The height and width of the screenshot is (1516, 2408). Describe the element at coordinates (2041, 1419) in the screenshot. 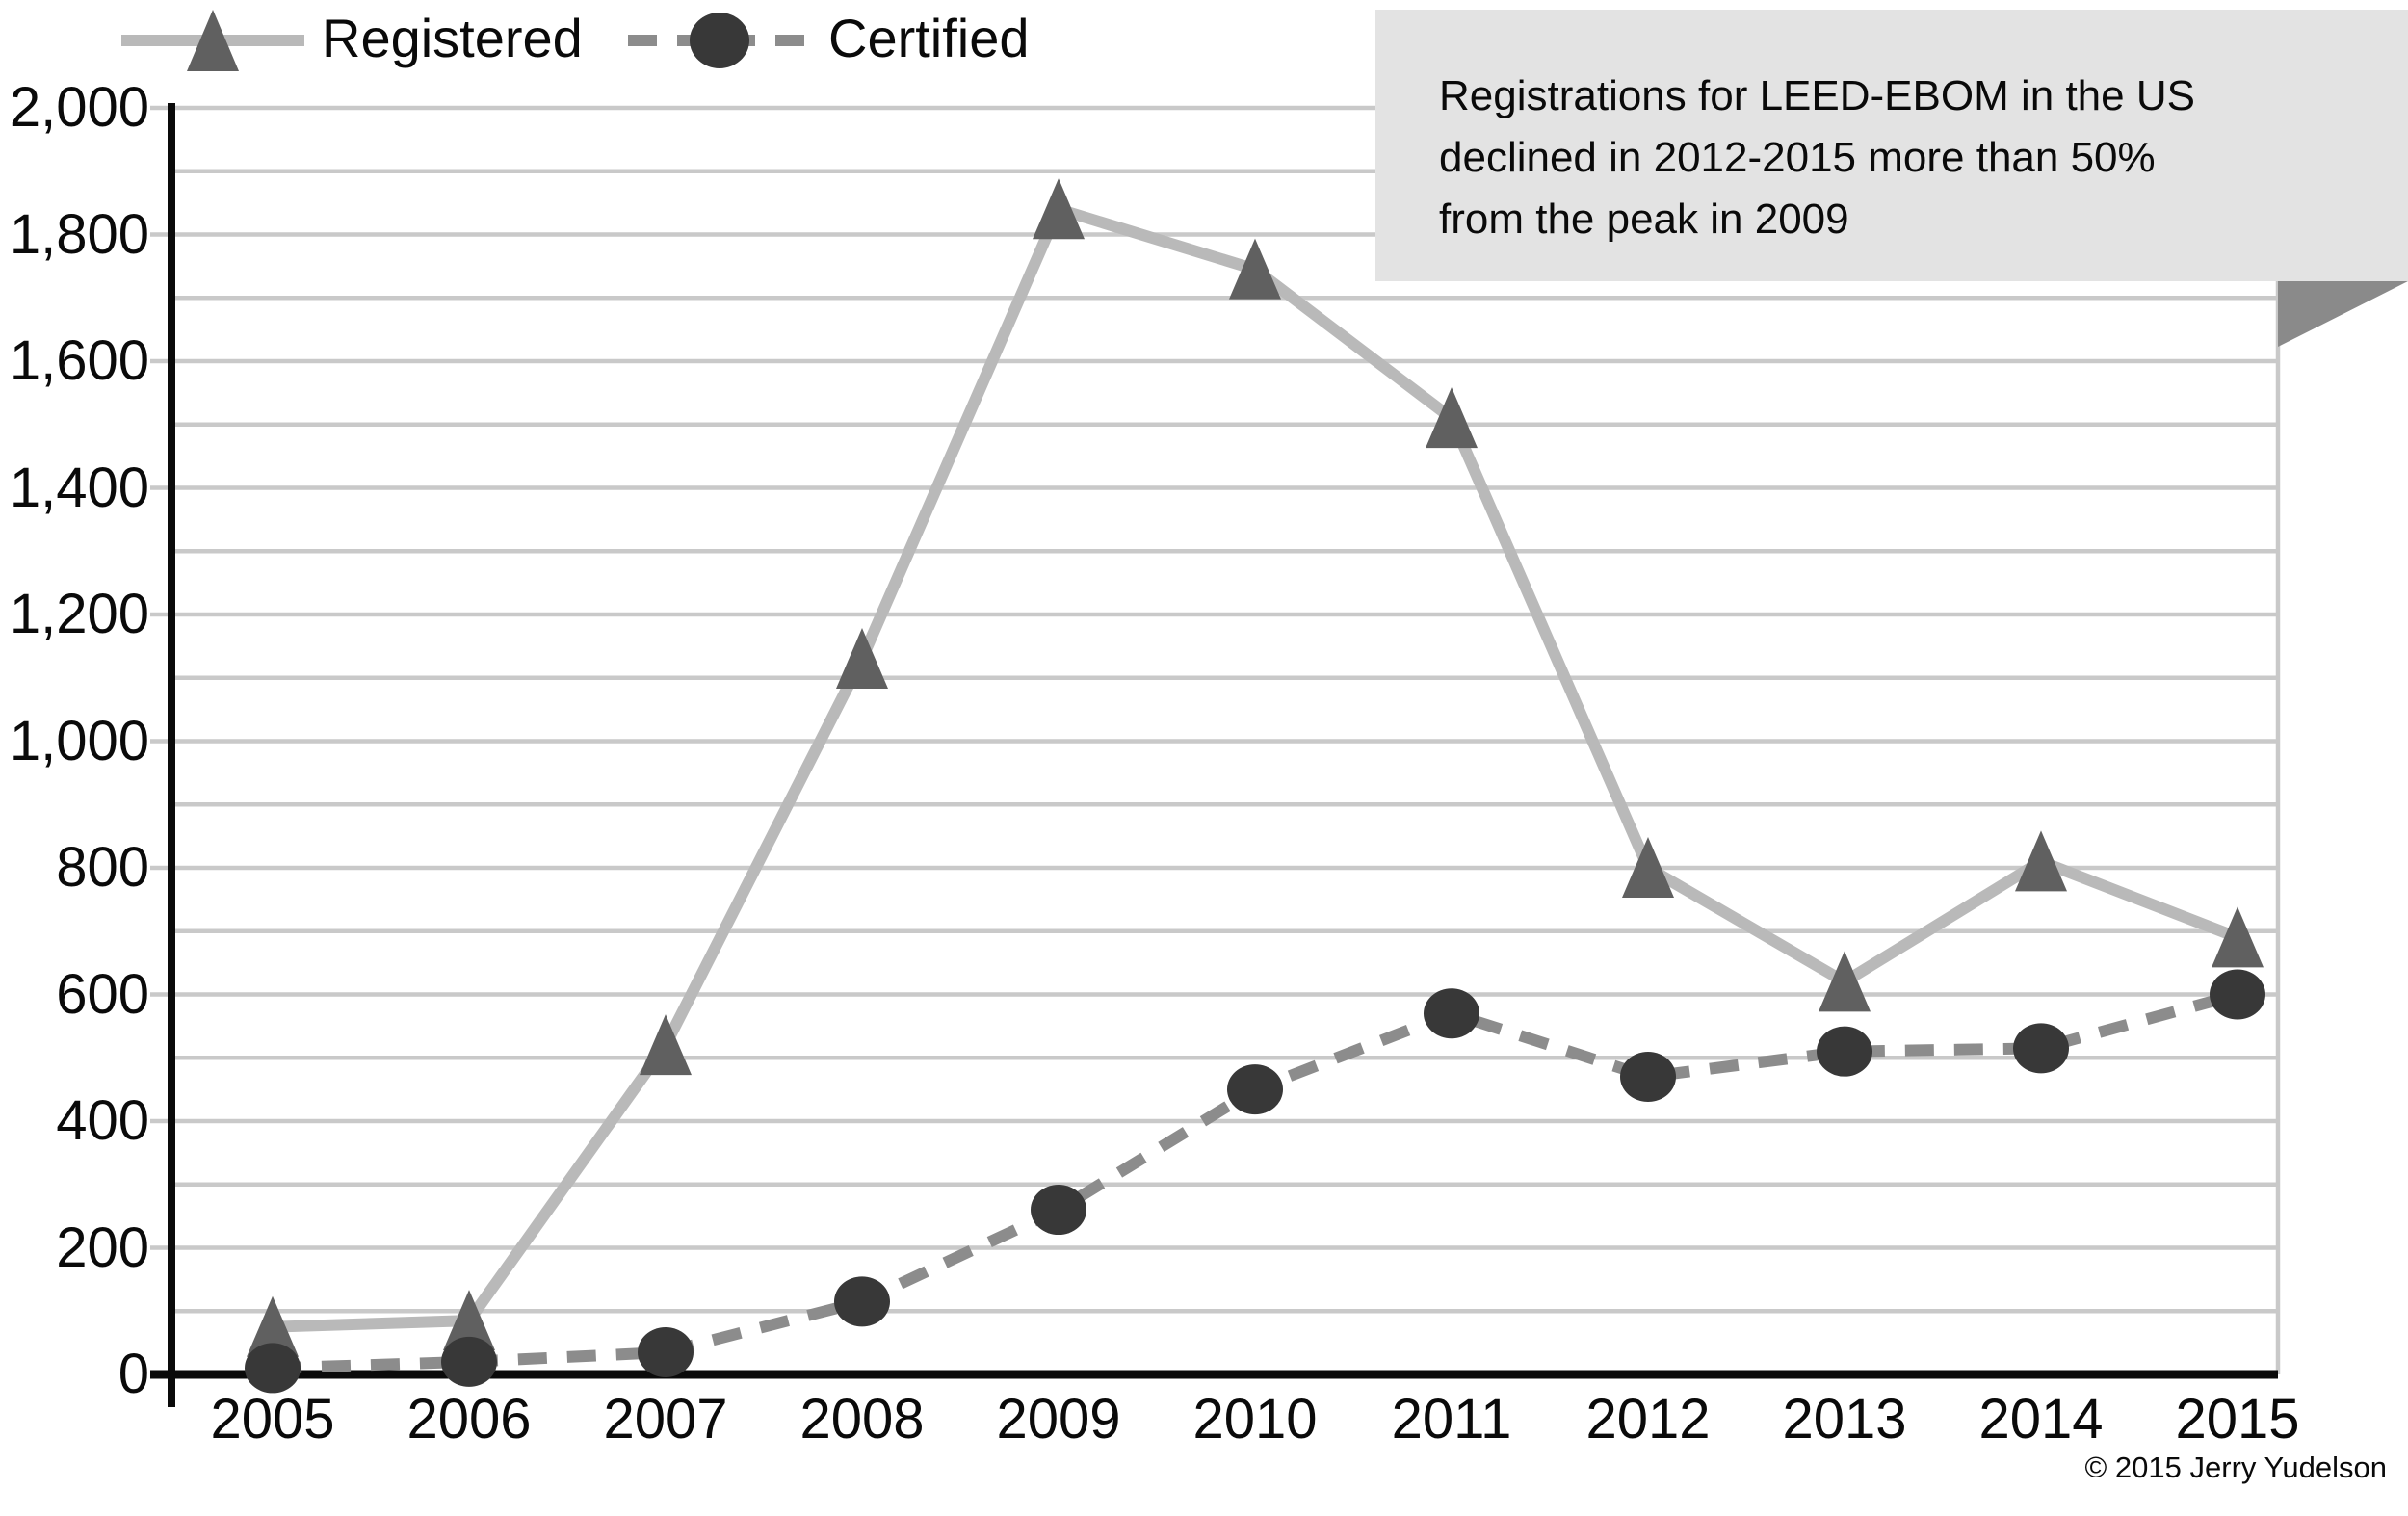

I see `x-axis-tick-label: 2014` at that location.